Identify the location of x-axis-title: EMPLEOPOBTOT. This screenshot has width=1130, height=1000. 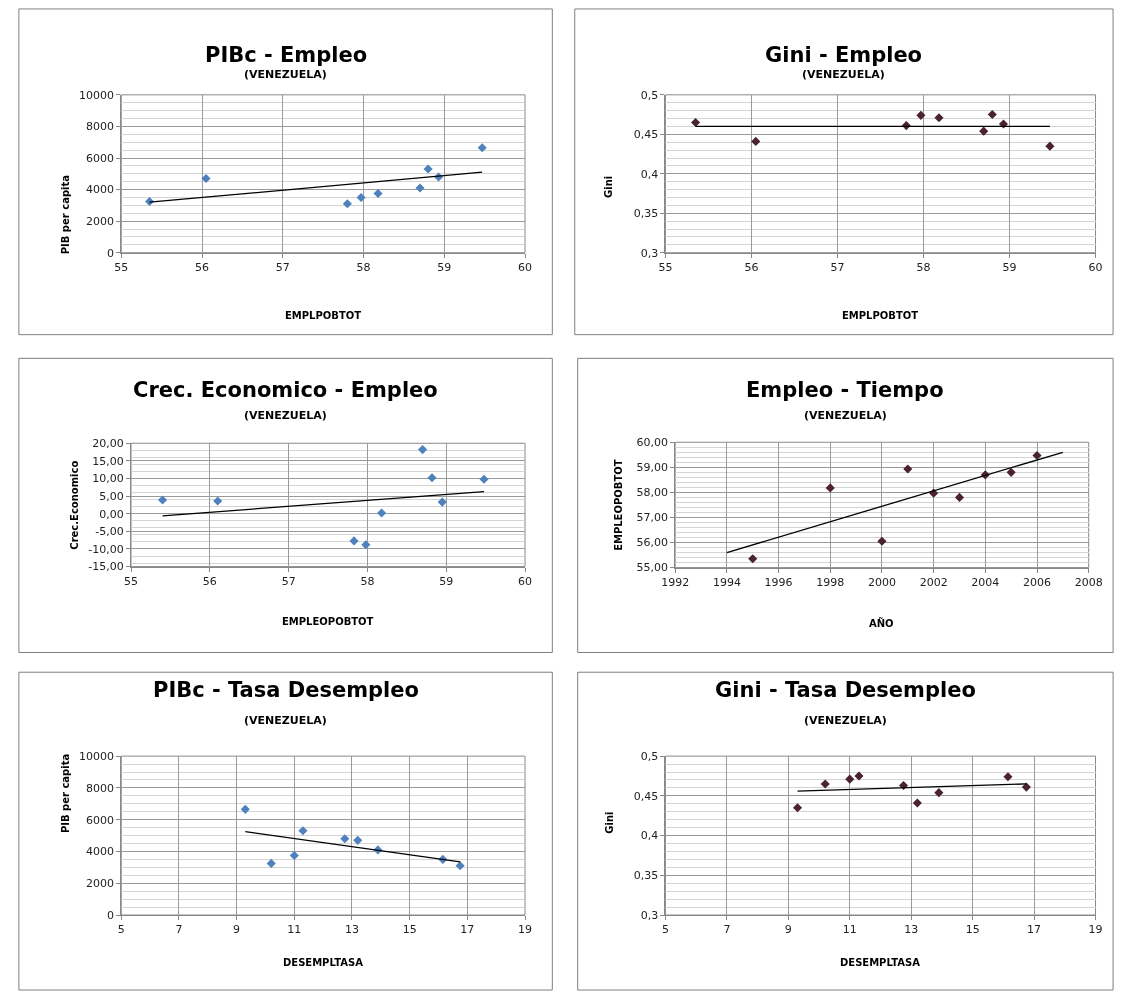
(328, 621).